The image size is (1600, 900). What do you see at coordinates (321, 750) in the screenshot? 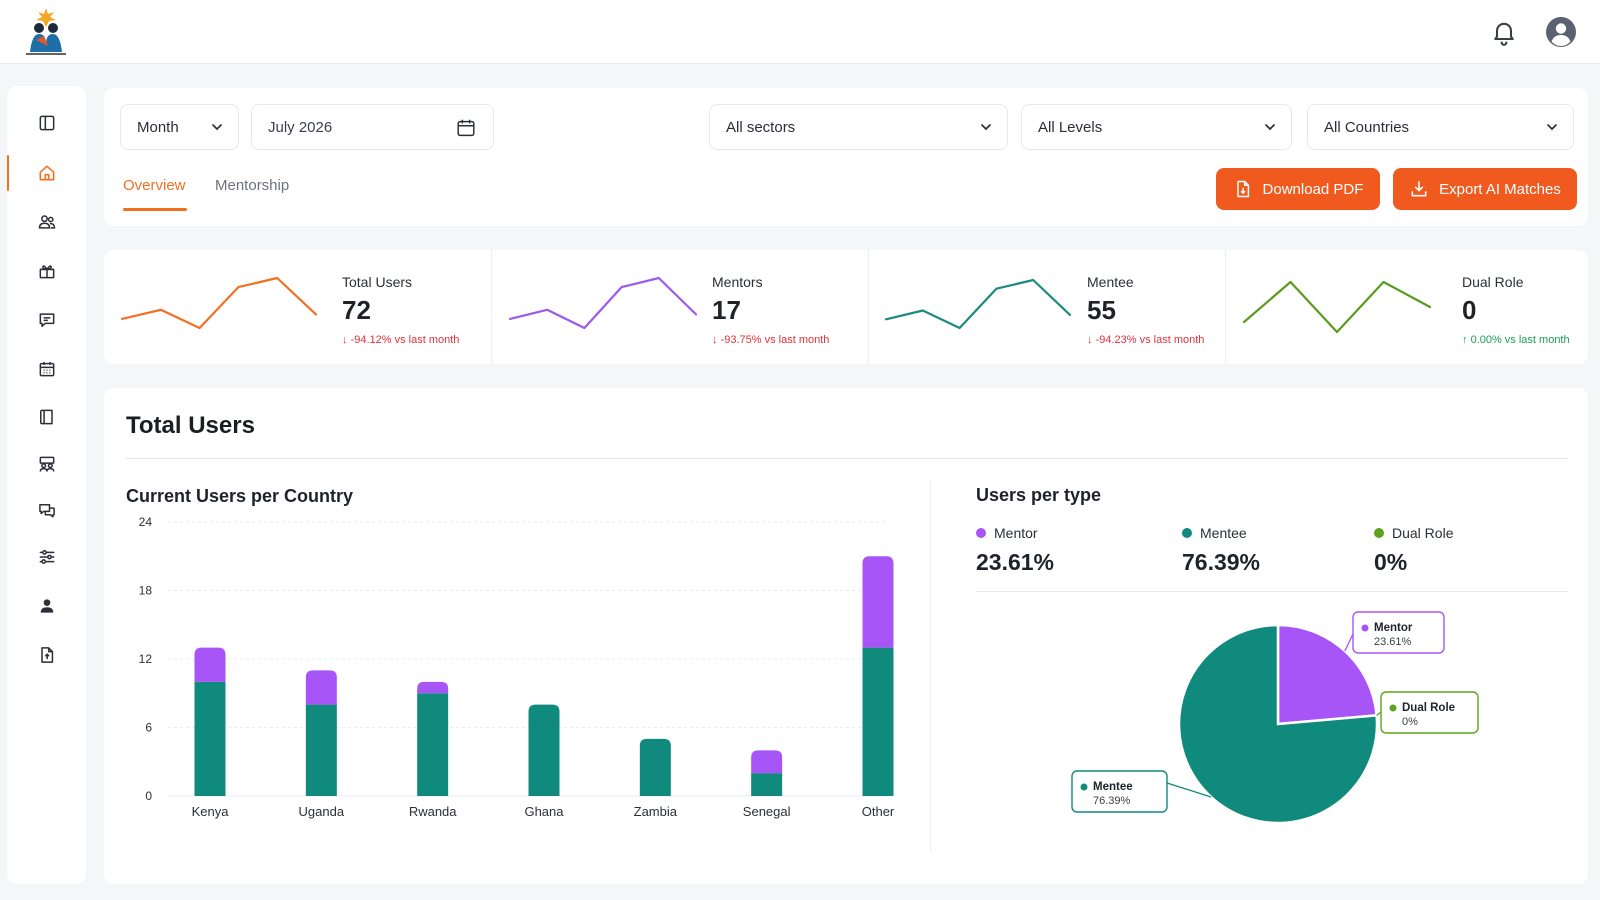
I see `bar-mentee-uganda` at bounding box center [321, 750].